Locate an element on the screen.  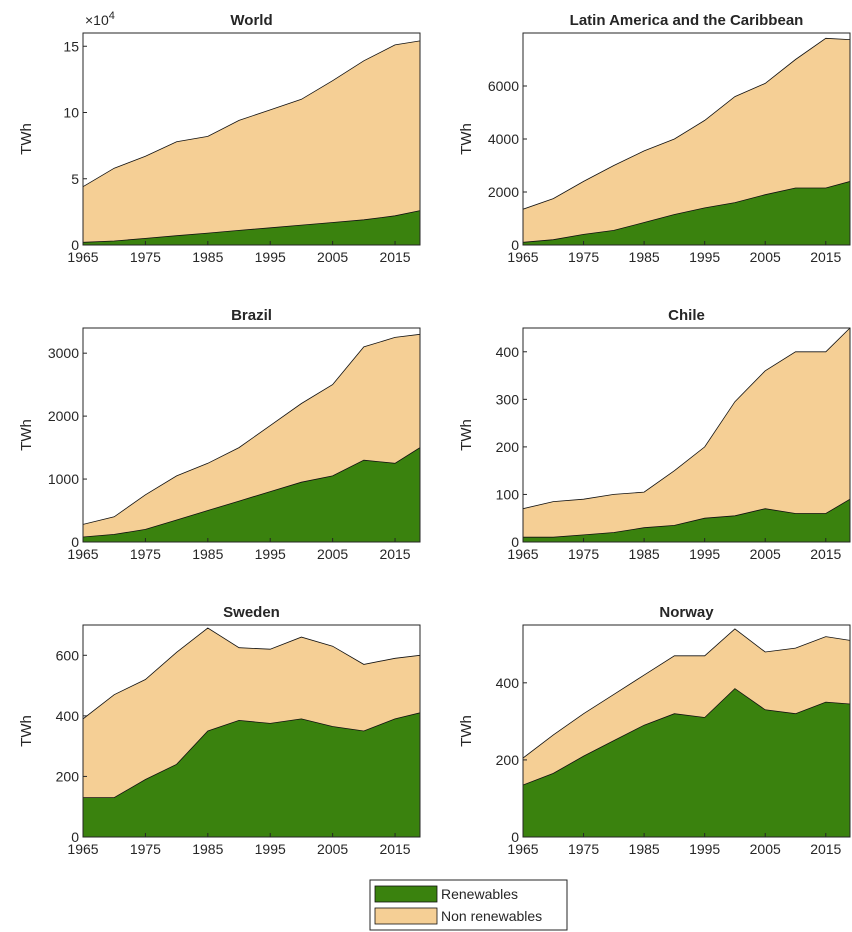
axes-box-norway is located at coordinates (686, 731).